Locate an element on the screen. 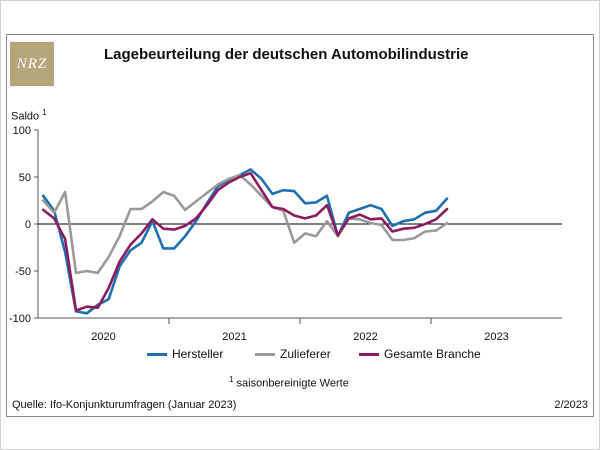 The height and width of the screenshot is (450, 600). y-tick-label: 50 is located at coordinates (25, 178).